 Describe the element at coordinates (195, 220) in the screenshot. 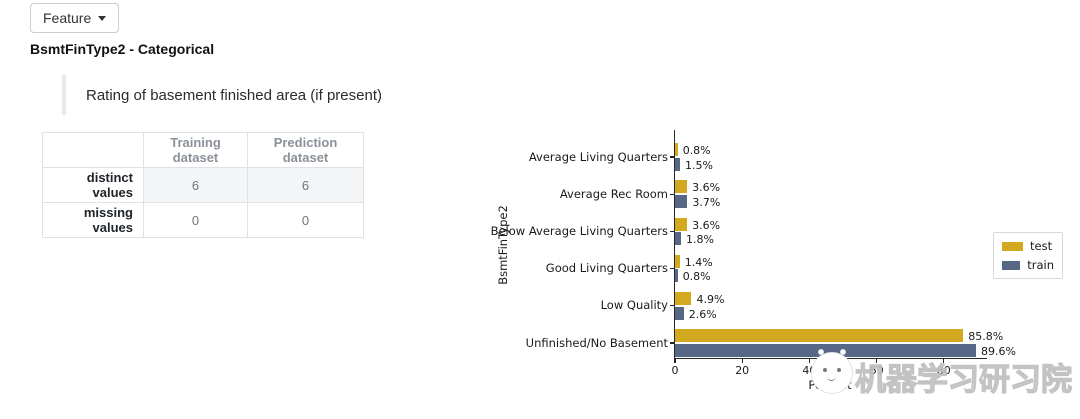

I see `missing-values-training: 0` at that location.